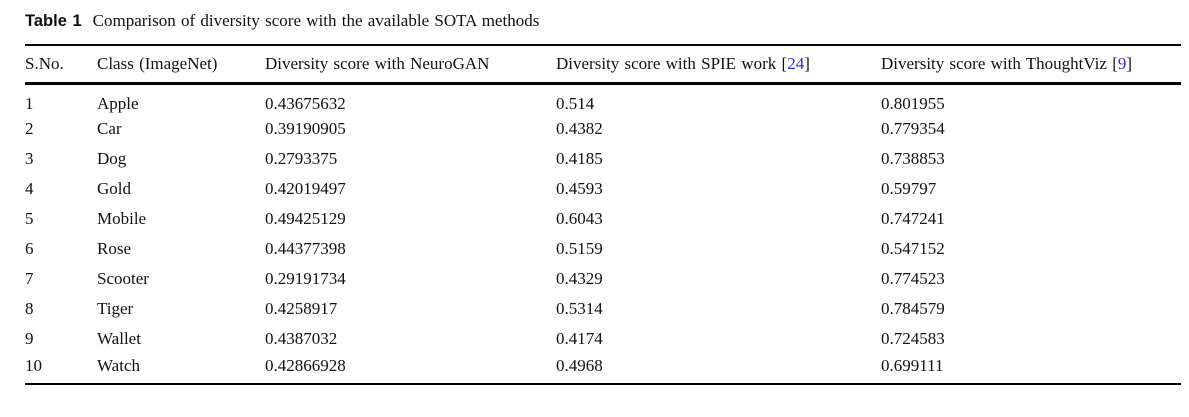  I want to click on table-cell: 2, so click(29, 128).